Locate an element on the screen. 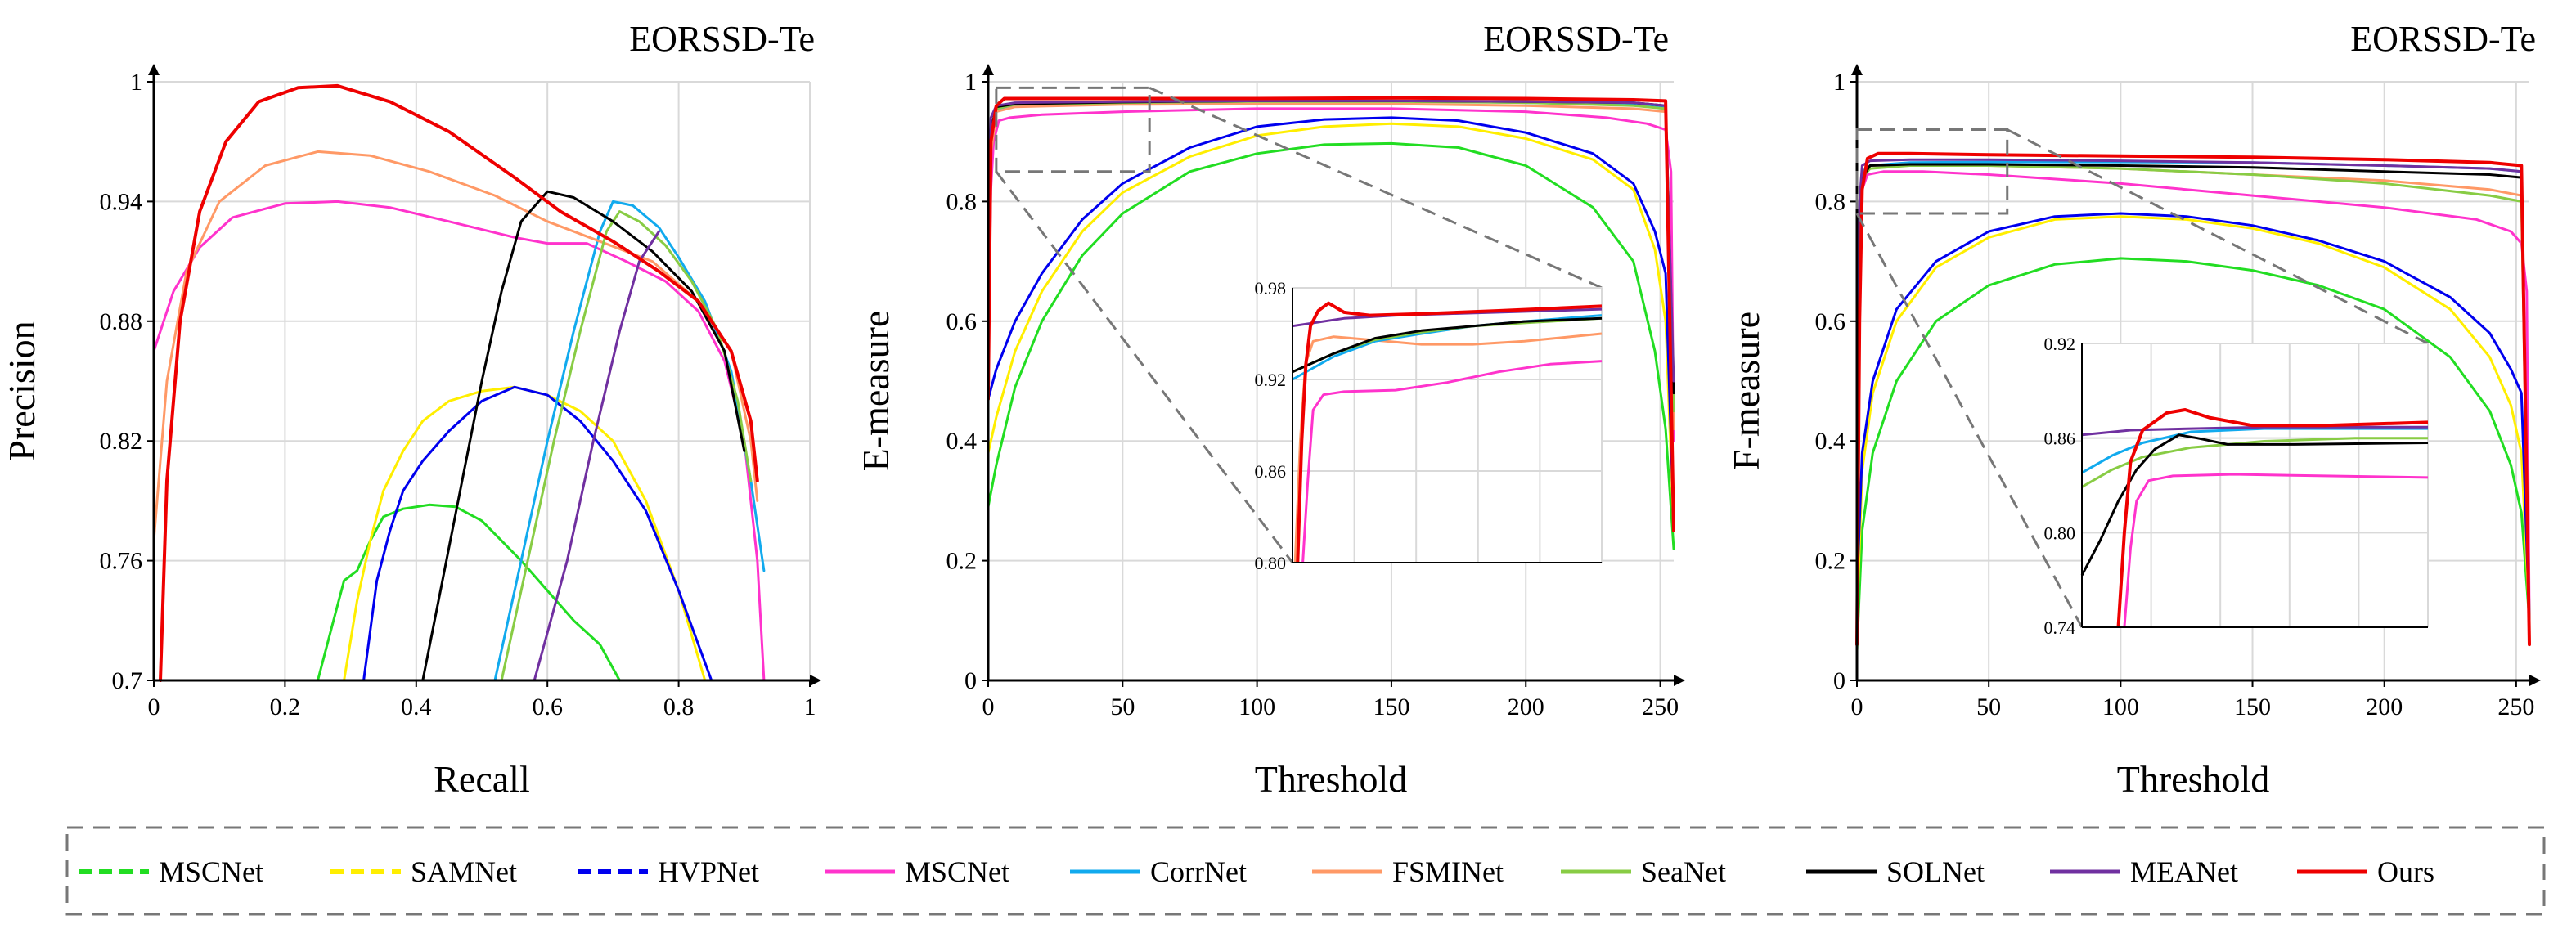  legend-item-hvpnet-2: HVPNet is located at coordinates (668, 872).